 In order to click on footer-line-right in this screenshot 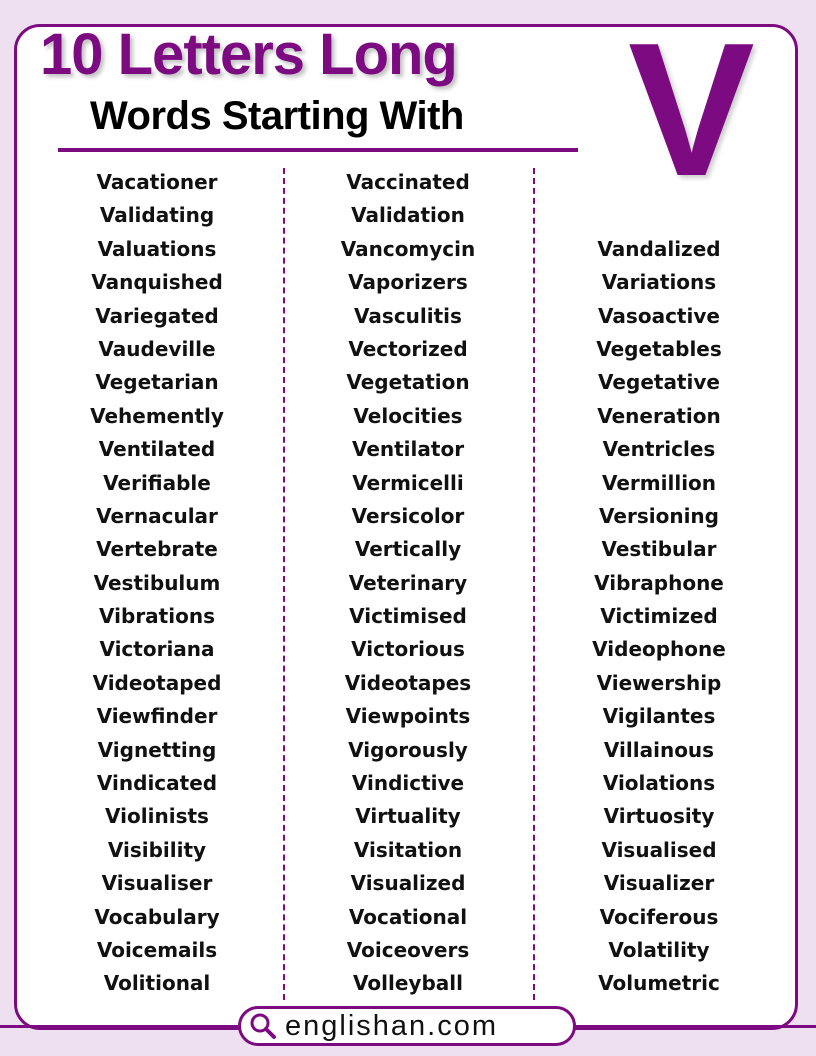, I will do `click(695, 1026)`.